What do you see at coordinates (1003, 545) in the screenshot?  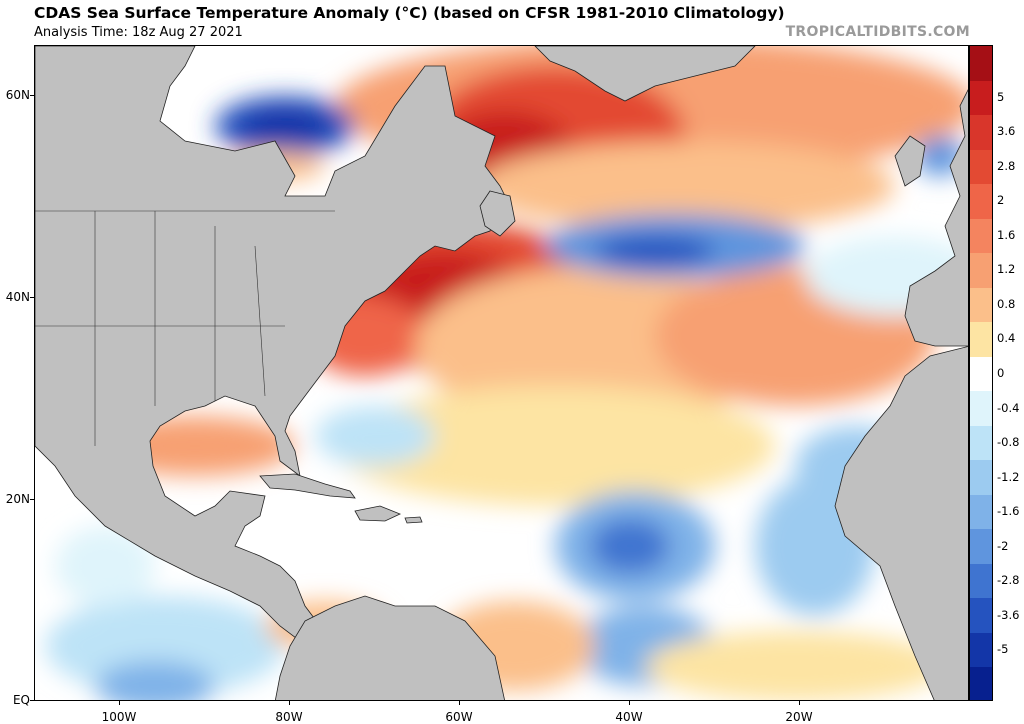 I see `colorbar-label: -2` at bounding box center [1003, 545].